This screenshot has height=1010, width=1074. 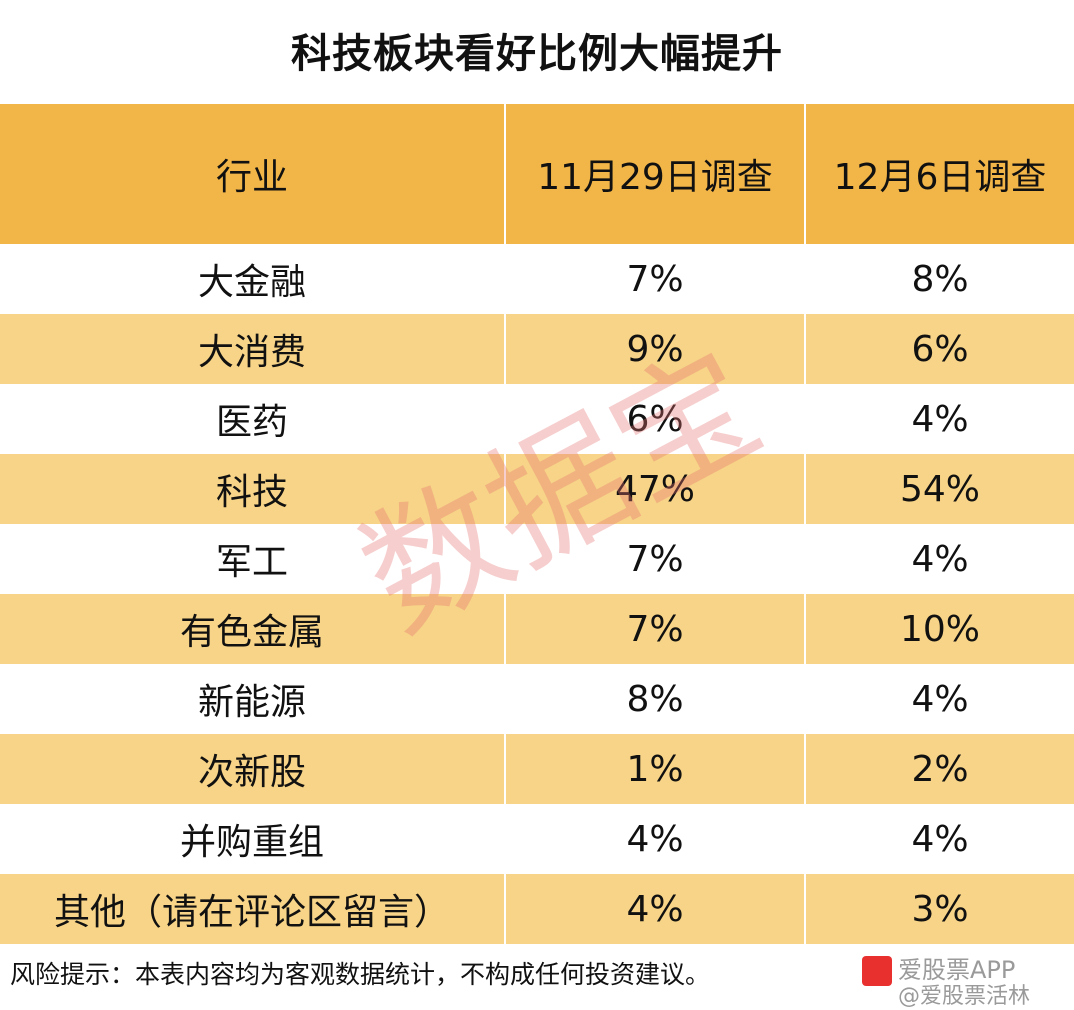 What do you see at coordinates (253, 419) in the screenshot?
I see `industry-cell: 医药` at bounding box center [253, 419].